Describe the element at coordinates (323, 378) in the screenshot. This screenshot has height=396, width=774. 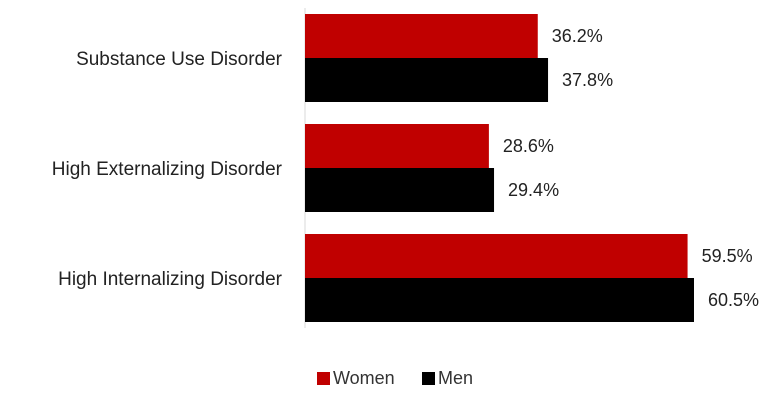
I see `legend-swatch-women` at that location.